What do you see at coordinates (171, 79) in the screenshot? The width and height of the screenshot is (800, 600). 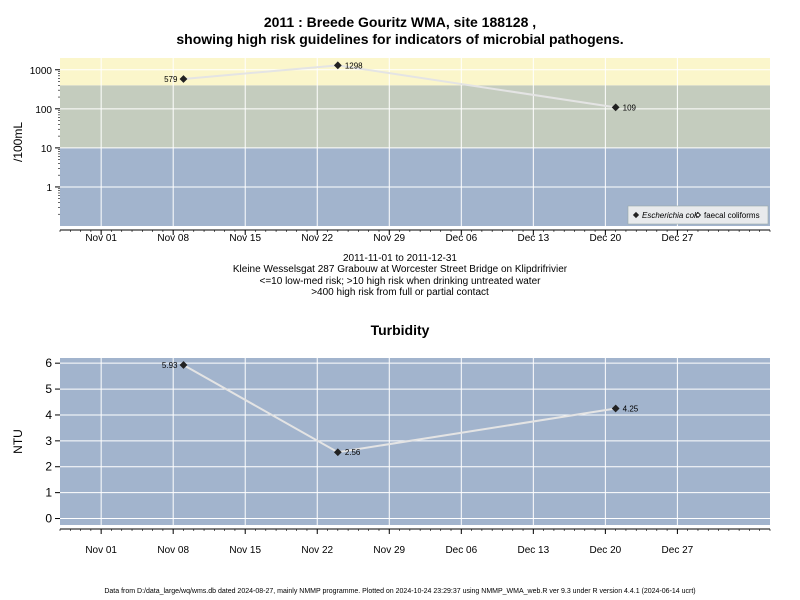 I see `ecoli-series-0-data-label-0: 579` at bounding box center [171, 79].